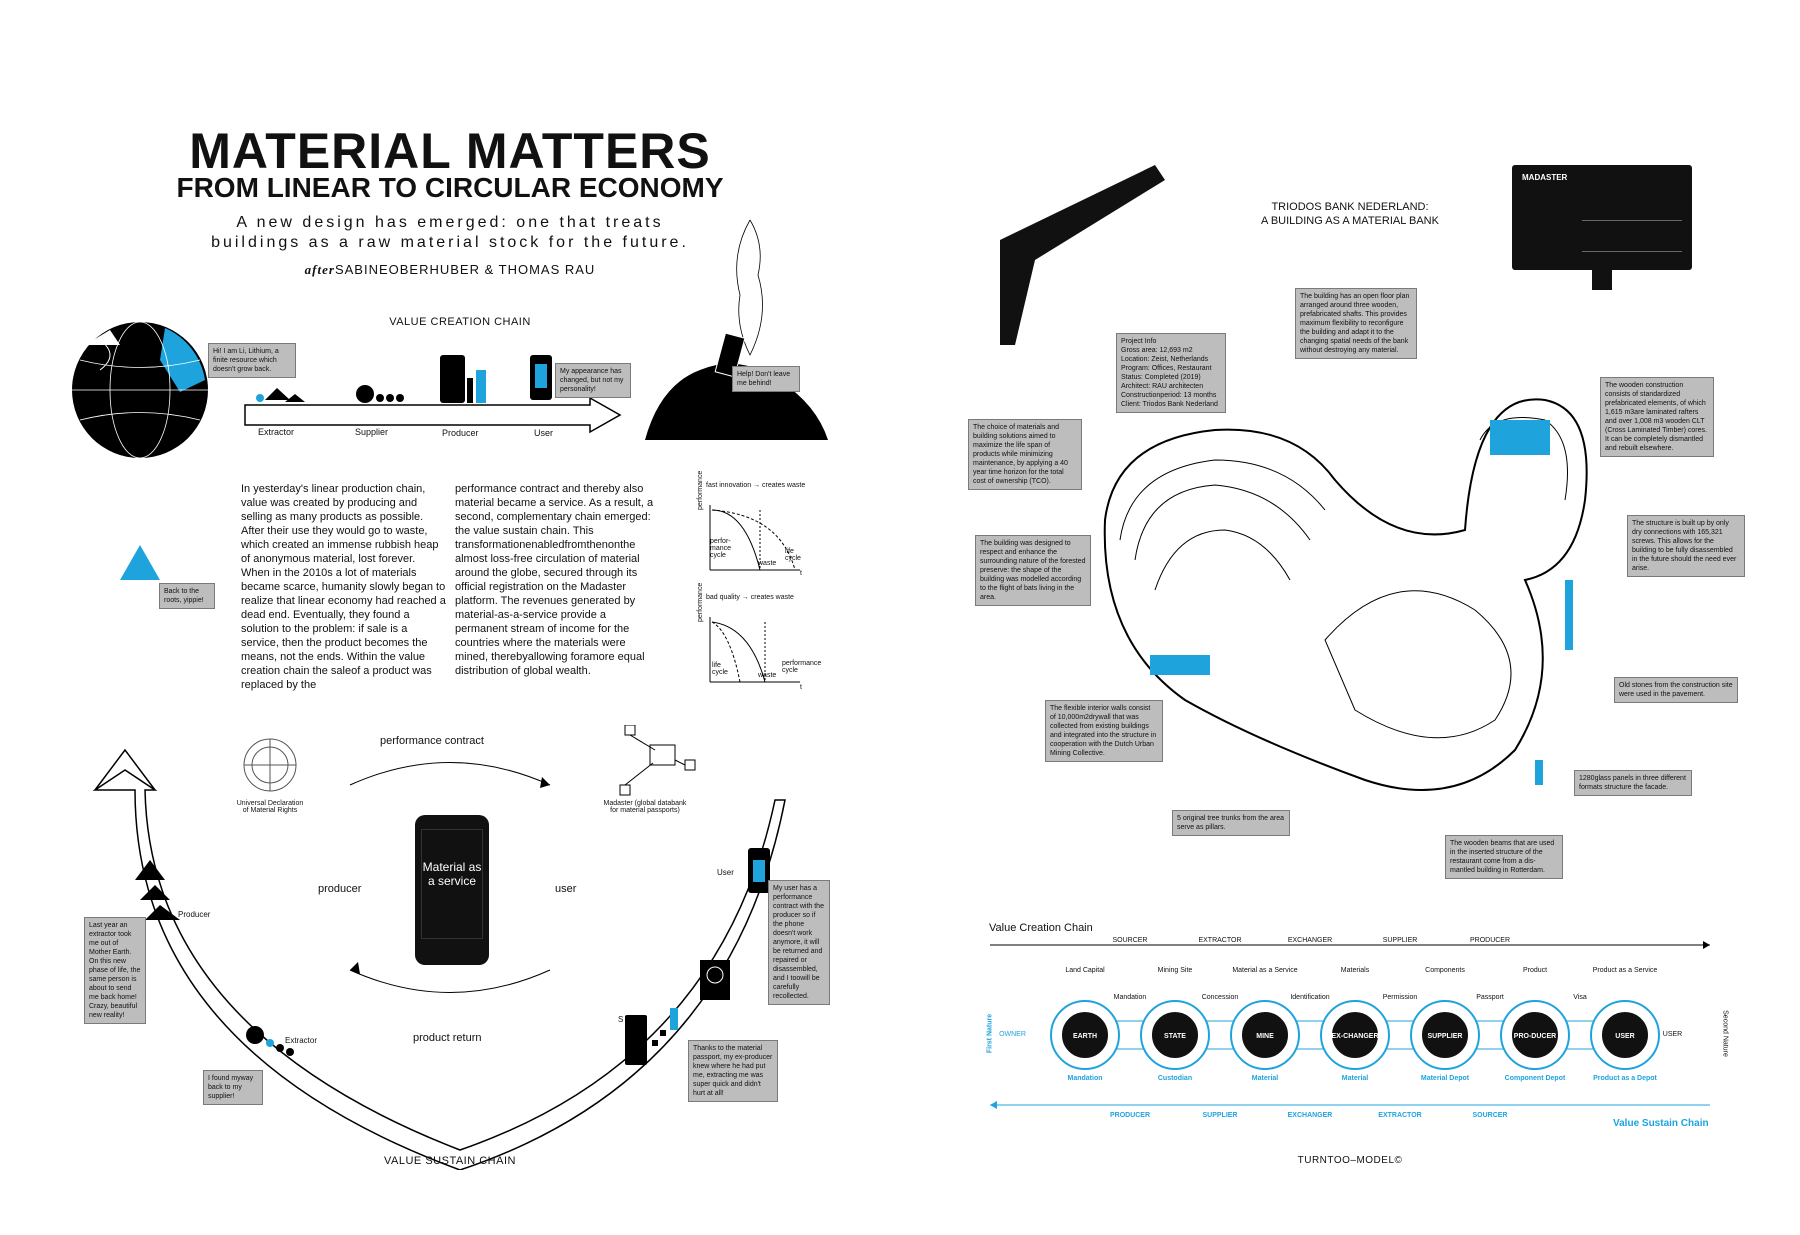  Describe the element at coordinates (798, 555) in the screenshot. I see `graph-1-label-c: life cycle` at that location.